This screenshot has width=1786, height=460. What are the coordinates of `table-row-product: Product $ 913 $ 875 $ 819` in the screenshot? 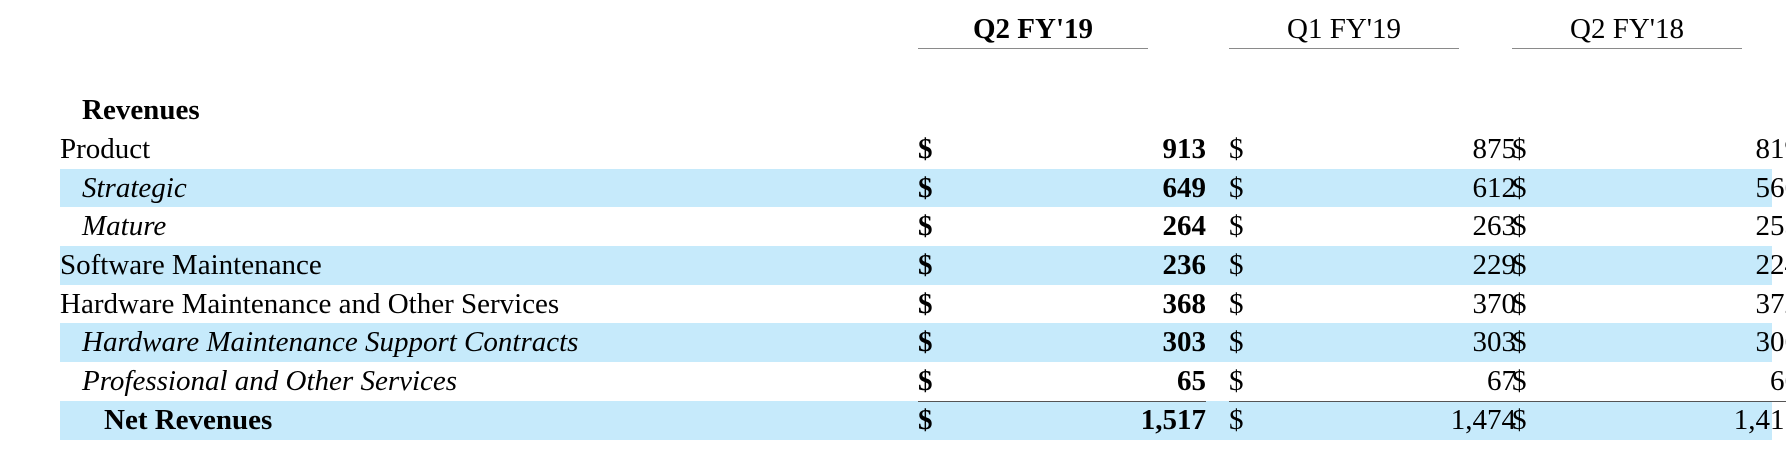 It's located at (923, 149).